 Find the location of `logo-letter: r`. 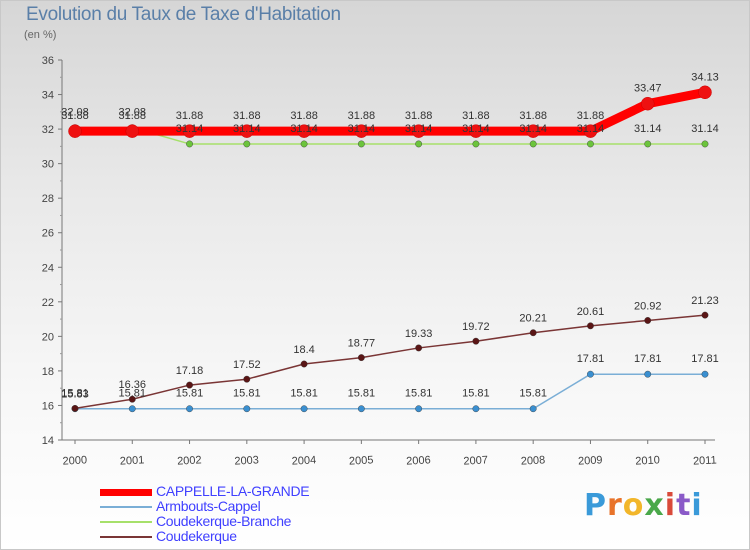

logo-letter: r is located at coordinates (615, 505).